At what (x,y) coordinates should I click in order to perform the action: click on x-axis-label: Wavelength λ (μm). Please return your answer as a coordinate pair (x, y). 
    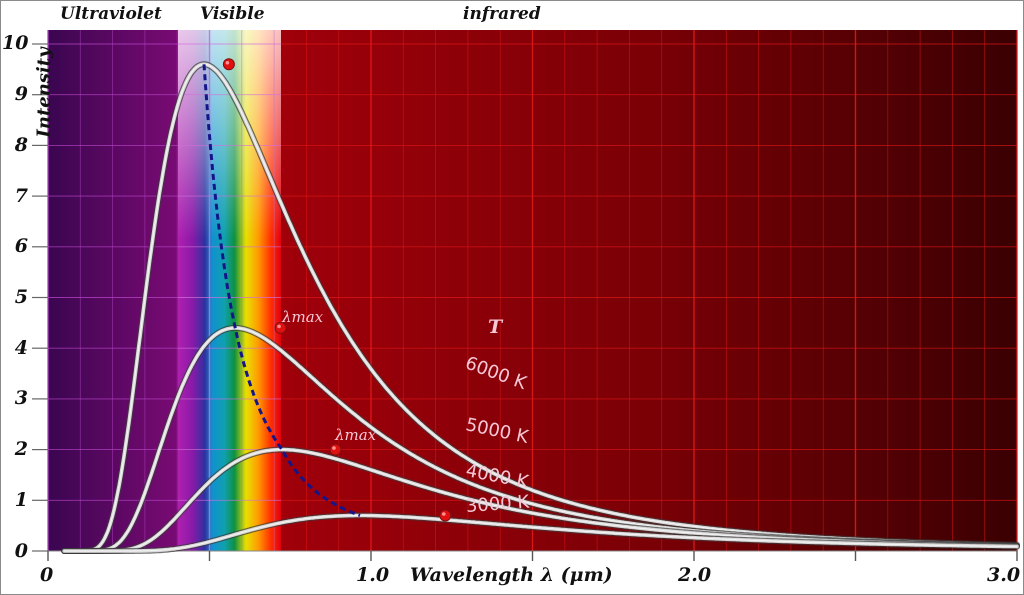
    Looking at the image, I should click on (511, 575).